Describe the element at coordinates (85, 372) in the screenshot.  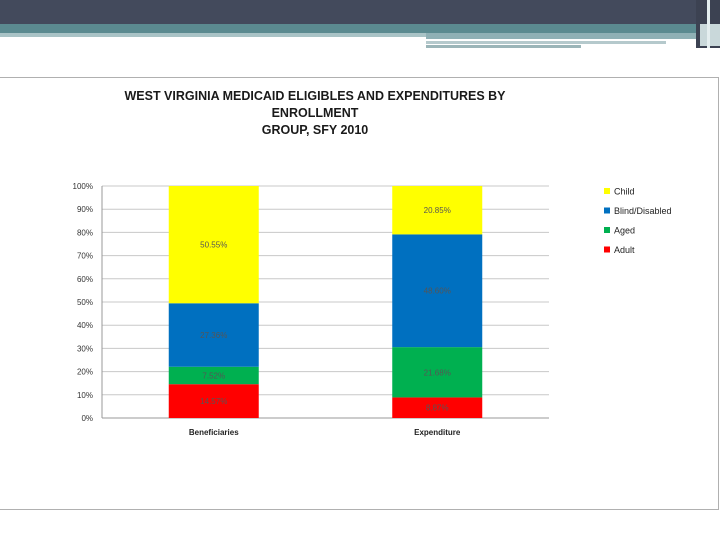
I see `y-tick-label: 20%` at that location.